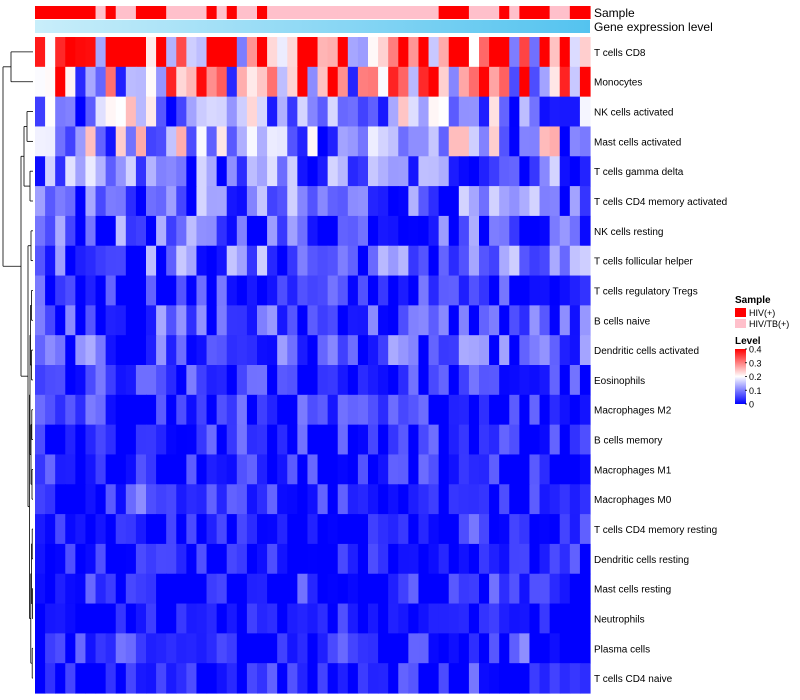 This screenshot has height=700, width=800. Describe the element at coordinates (748, 373) in the screenshot. I see `level-legend: Level 0.4 0.3 0.2 0.1 0` at that location.